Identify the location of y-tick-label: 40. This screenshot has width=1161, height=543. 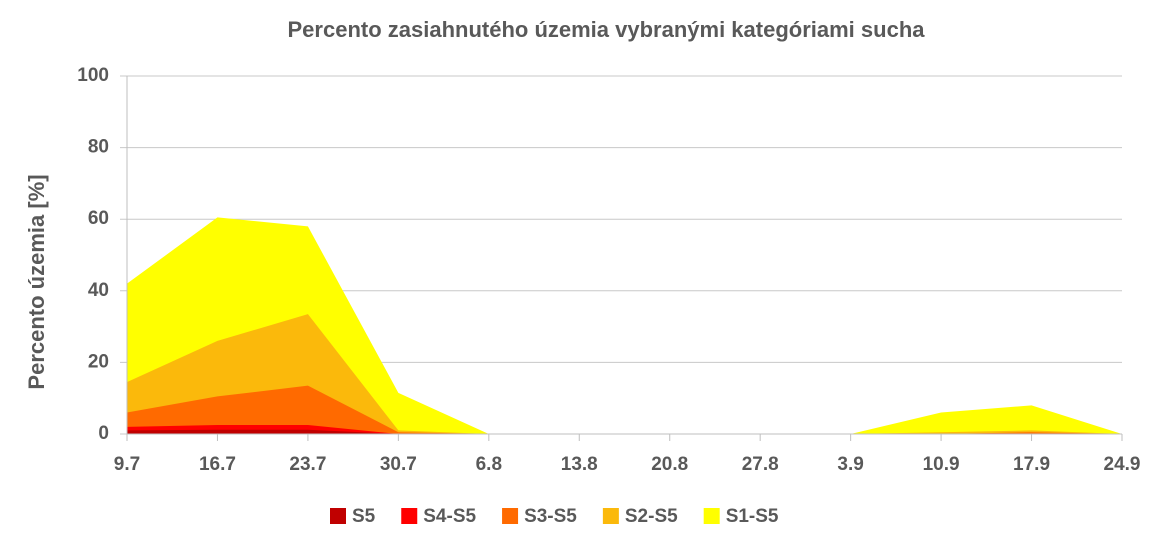
(98, 290).